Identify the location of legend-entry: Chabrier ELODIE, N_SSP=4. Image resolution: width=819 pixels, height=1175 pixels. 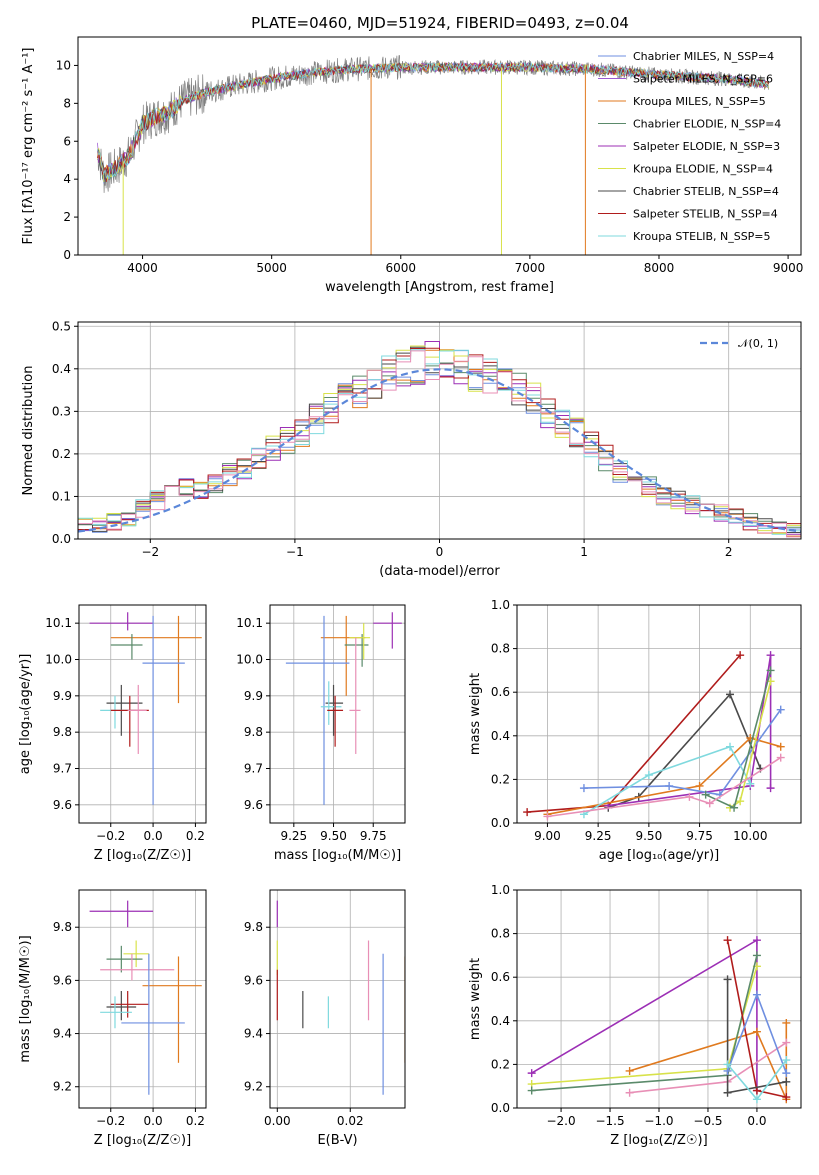
(707, 124).